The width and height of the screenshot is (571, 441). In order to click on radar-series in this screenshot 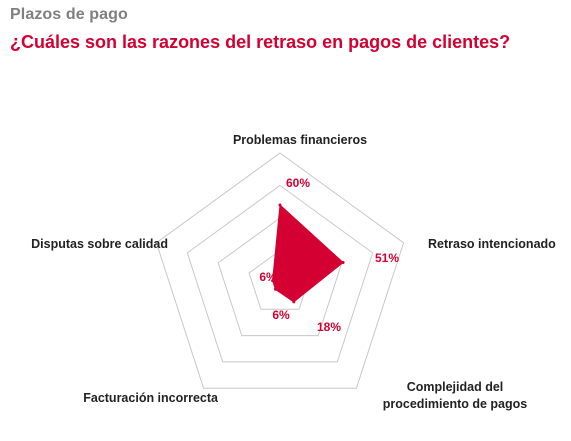, I will do `click(308, 253)`.